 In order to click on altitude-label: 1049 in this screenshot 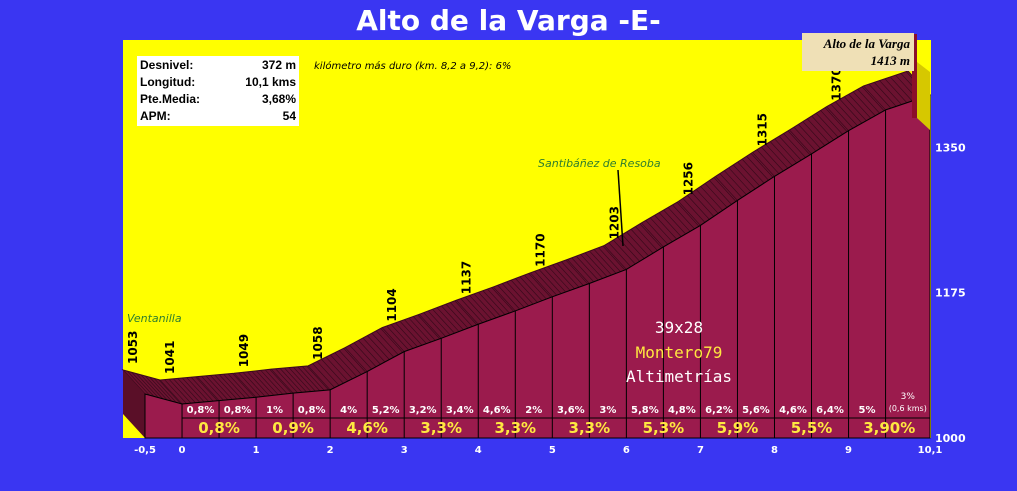, I will do `click(244, 350)`.